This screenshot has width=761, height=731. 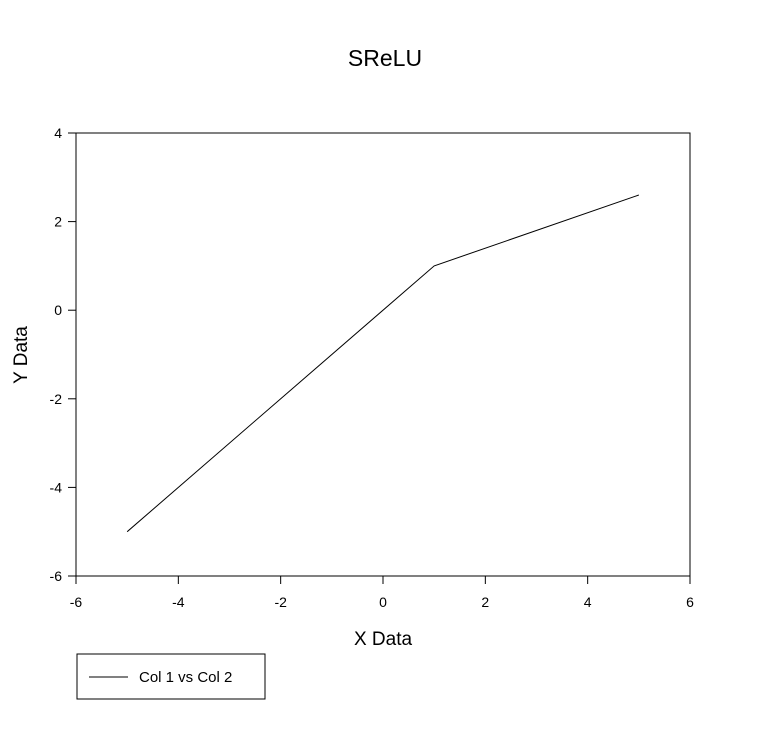 I want to click on legend: Col 1 vs Col 2, so click(x=171, y=676).